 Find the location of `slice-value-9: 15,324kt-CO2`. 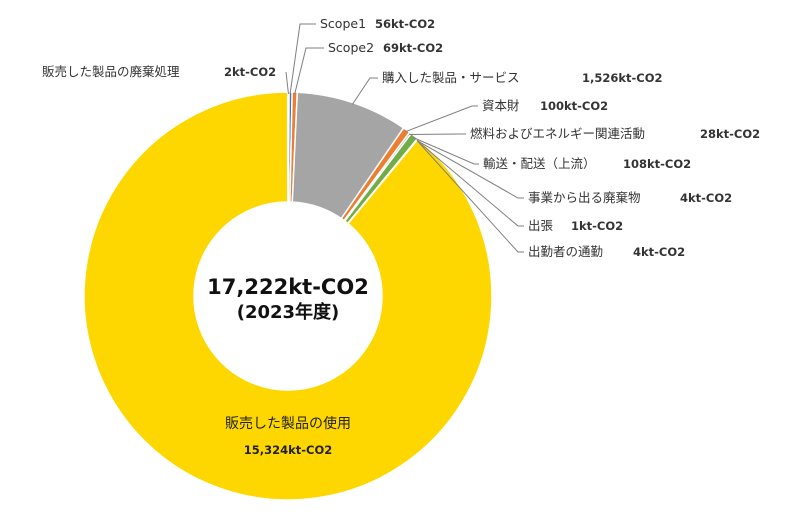

slice-value-9: 15,324kt-CO2 is located at coordinates (288, 450).